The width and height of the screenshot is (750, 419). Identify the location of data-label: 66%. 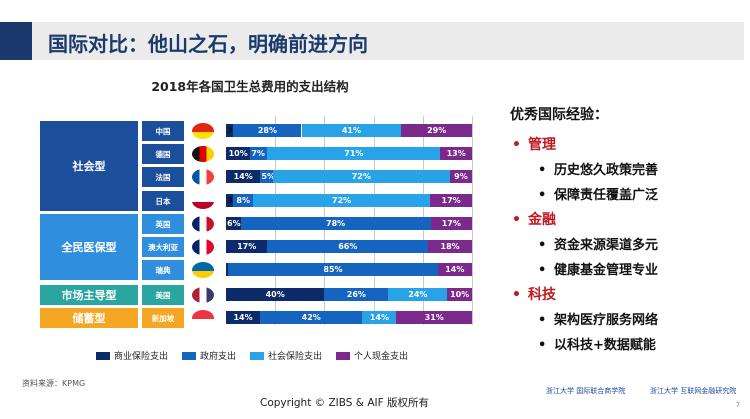
(348, 246).